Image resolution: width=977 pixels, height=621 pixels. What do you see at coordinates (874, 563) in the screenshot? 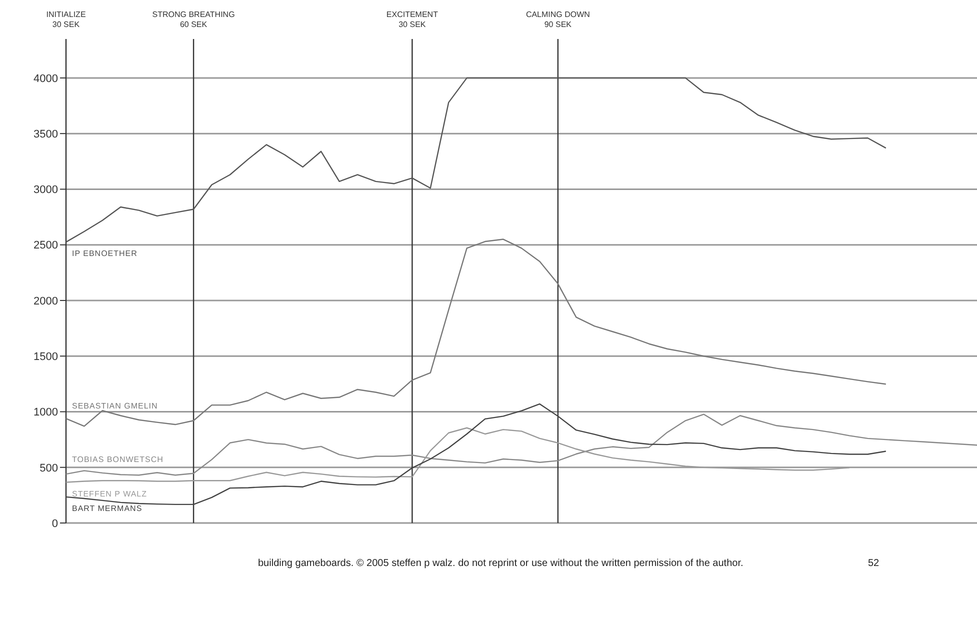
I see `text: 52` at bounding box center [874, 563].